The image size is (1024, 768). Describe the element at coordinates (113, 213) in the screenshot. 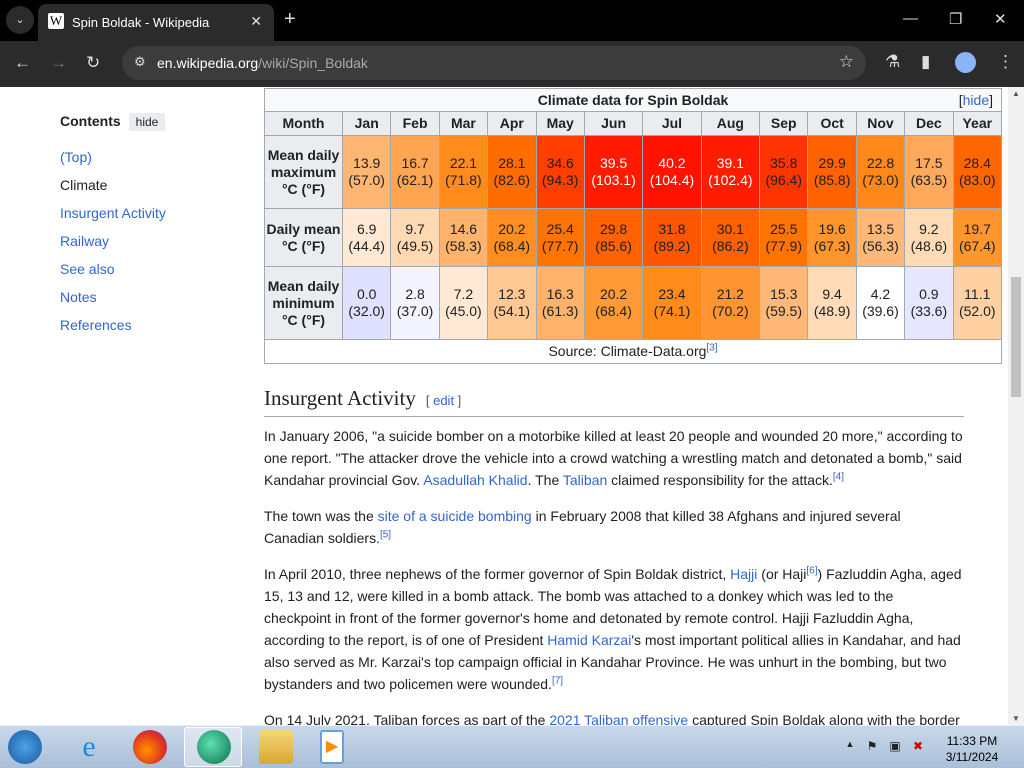

I see `toc-item-insurgent-activity: Insurgent Activity` at that location.